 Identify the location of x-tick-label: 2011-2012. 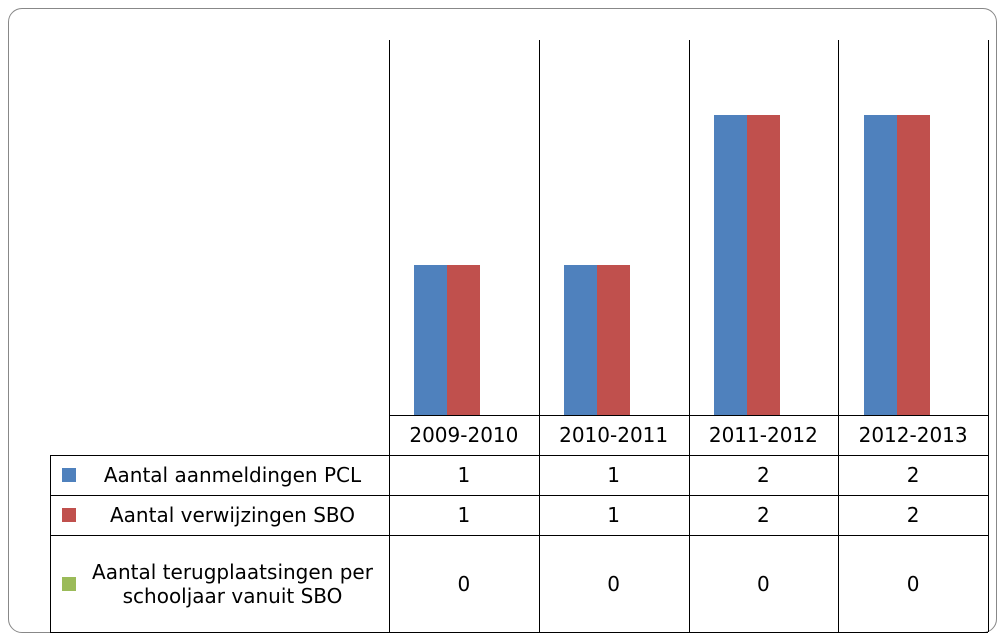
(763, 435).